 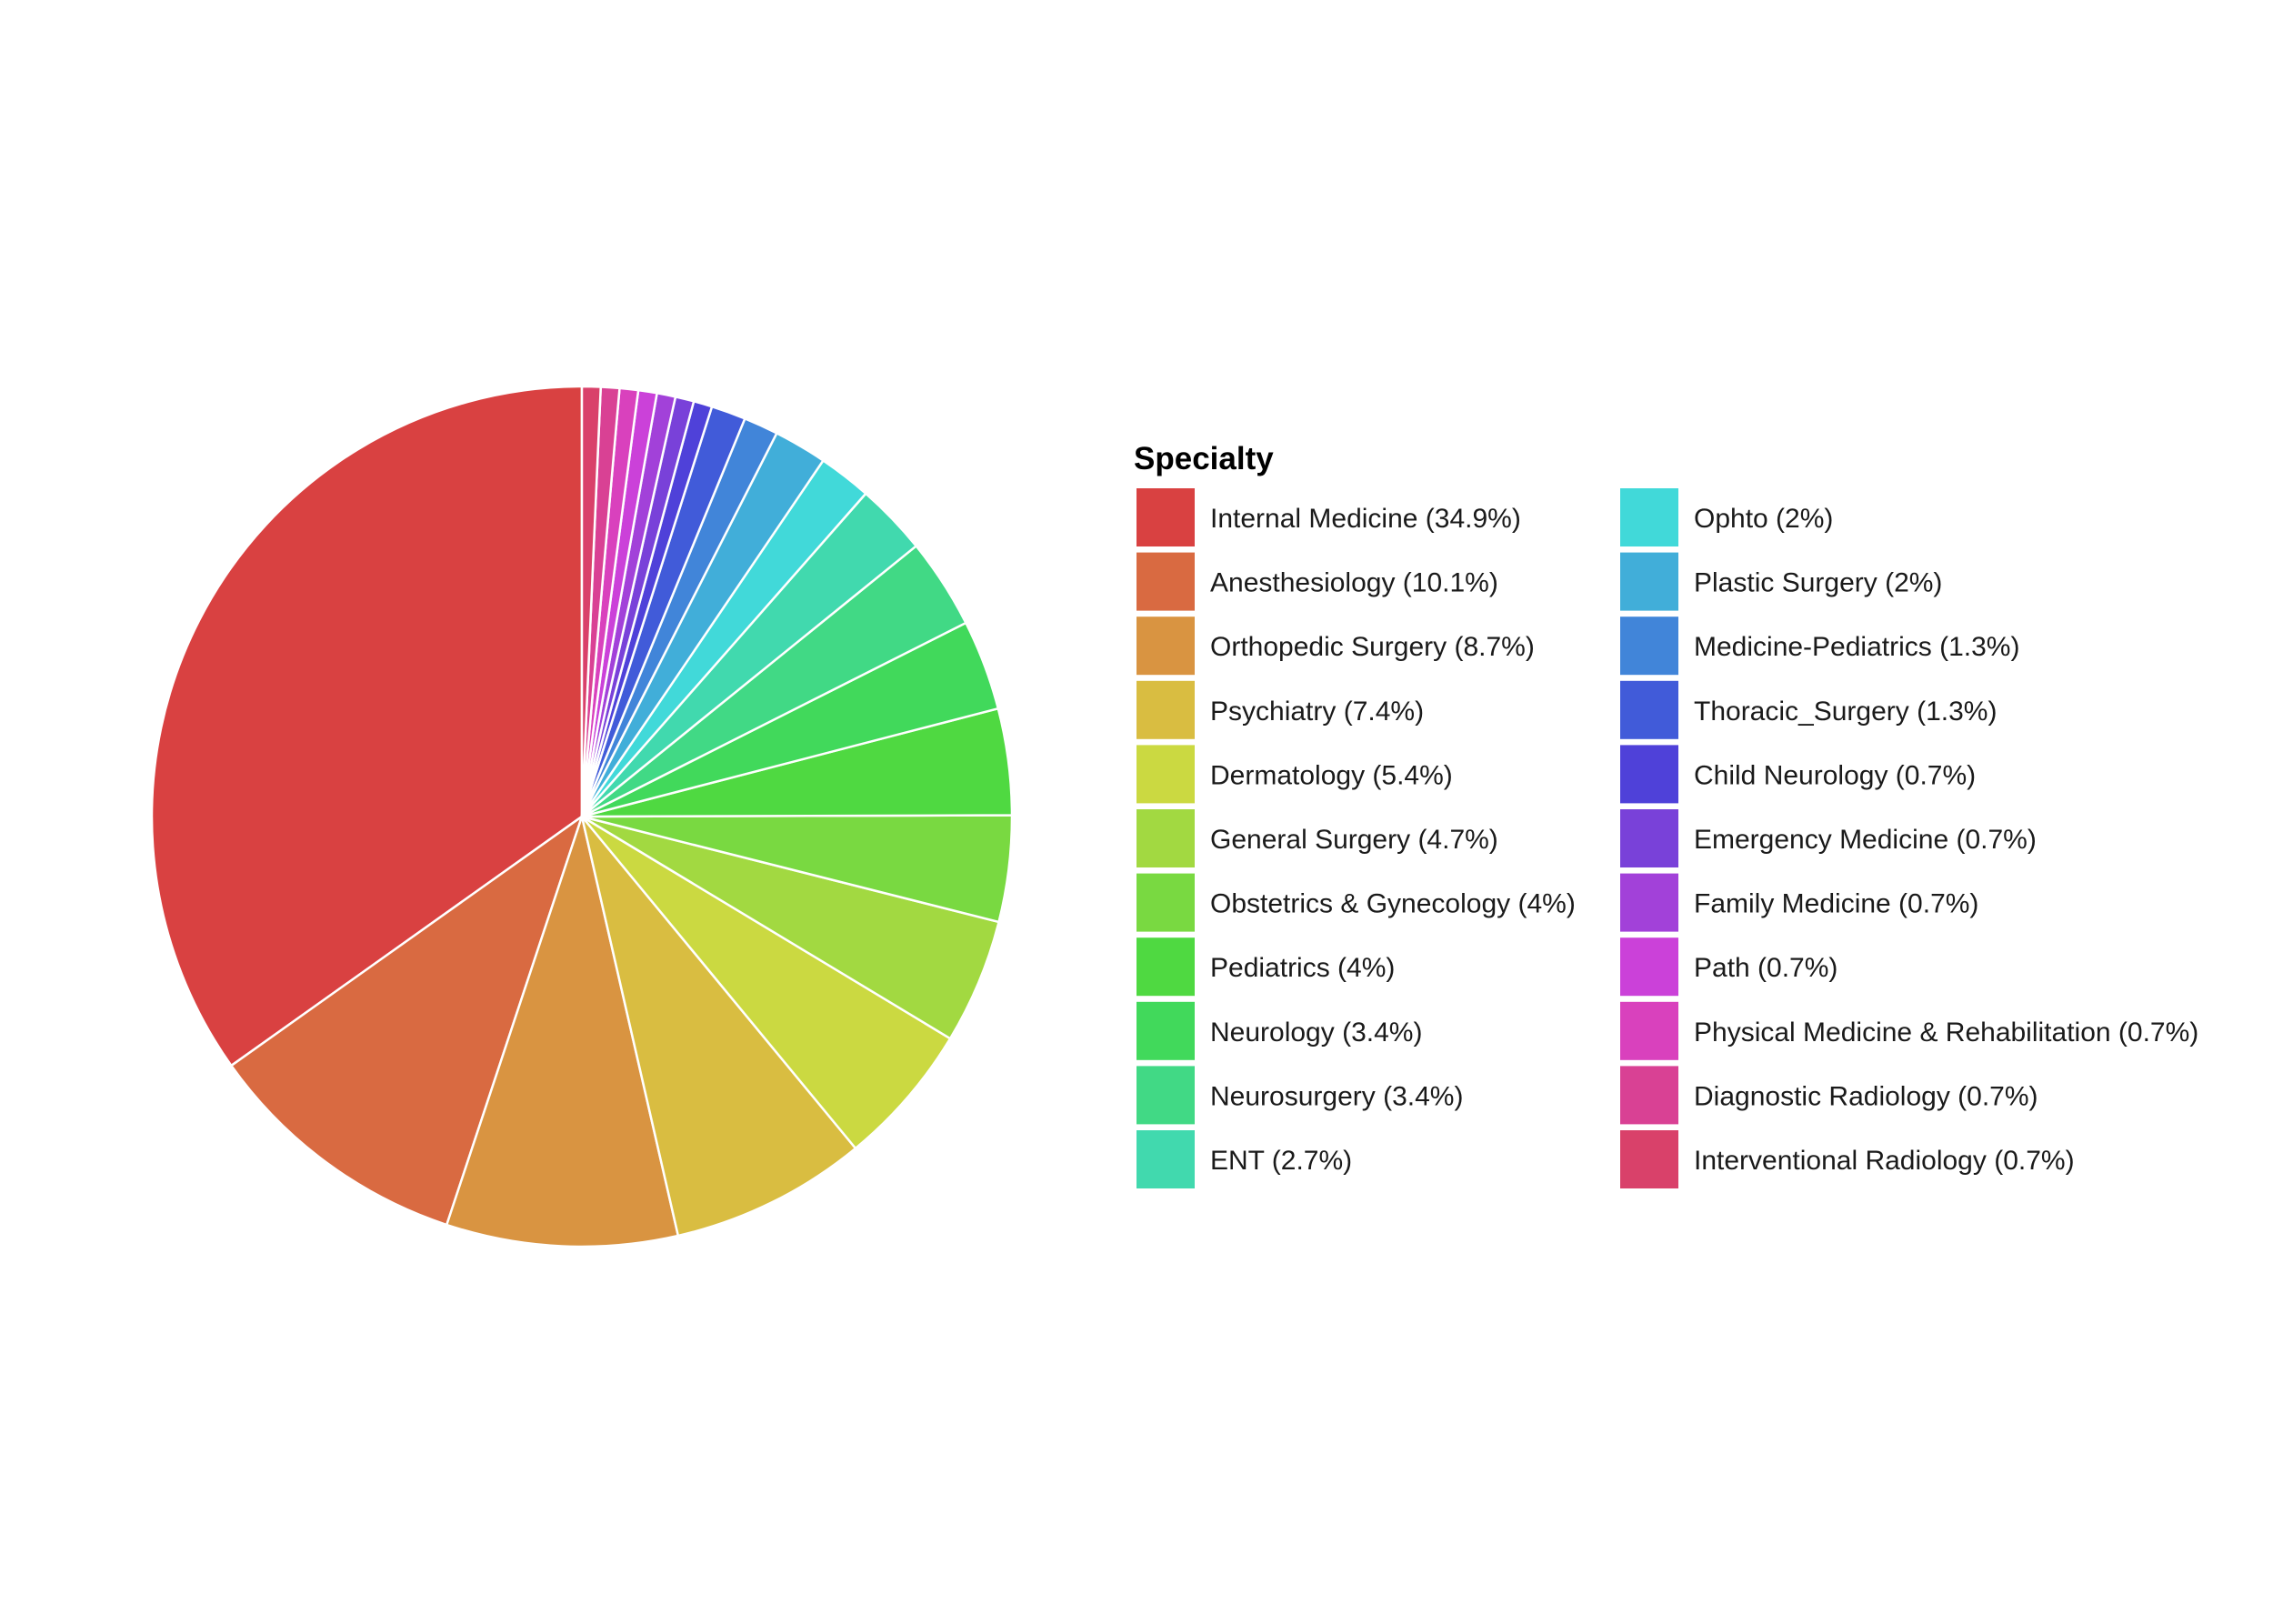 What do you see at coordinates (1336, 1096) in the screenshot?
I see `legend-label: Neurosurgery (3.4%)` at bounding box center [1336, 1096].